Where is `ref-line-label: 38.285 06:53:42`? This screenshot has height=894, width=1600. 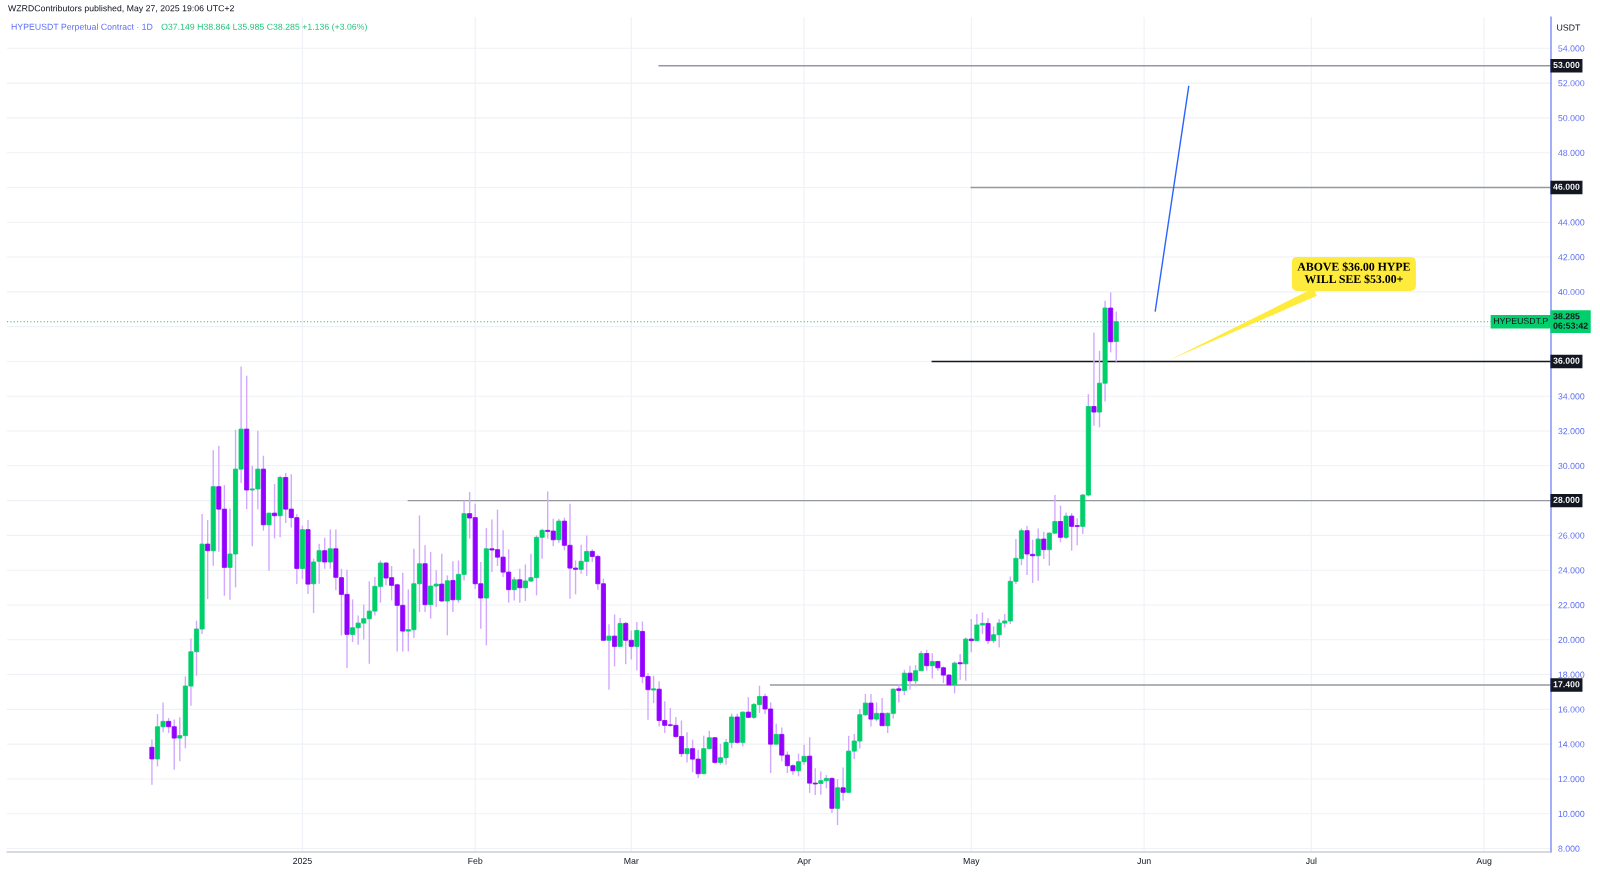
ref-line-label: 38.285 06:53:42 is located at coordinates (1570, 321).